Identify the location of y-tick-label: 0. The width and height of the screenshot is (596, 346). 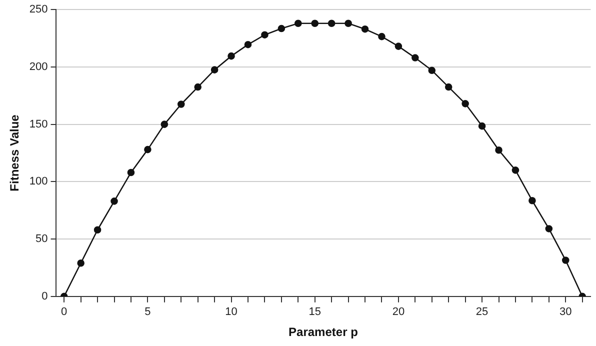
(45, 296).